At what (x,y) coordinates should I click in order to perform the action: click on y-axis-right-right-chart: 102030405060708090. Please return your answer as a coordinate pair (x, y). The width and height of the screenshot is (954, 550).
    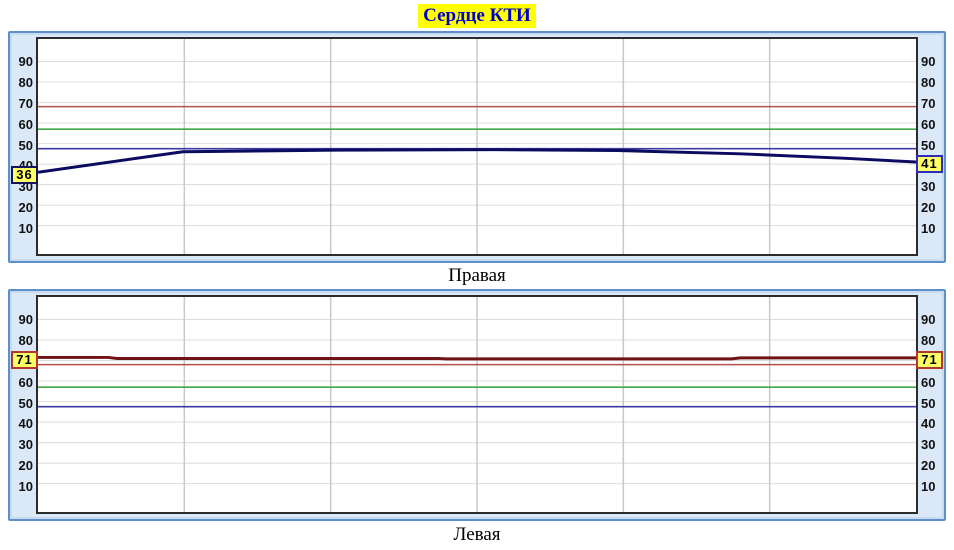
    Looking at the image, I should click on (931, 147).